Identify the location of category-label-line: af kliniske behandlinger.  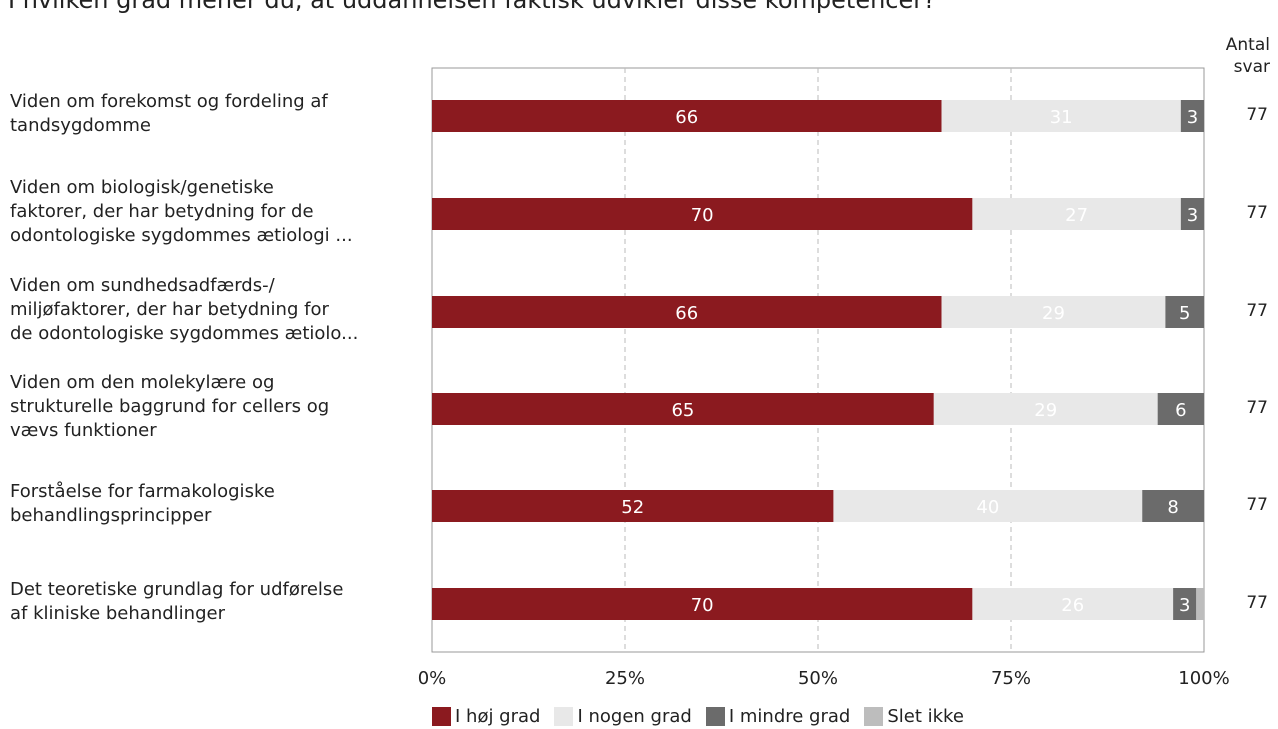
(117, 613).